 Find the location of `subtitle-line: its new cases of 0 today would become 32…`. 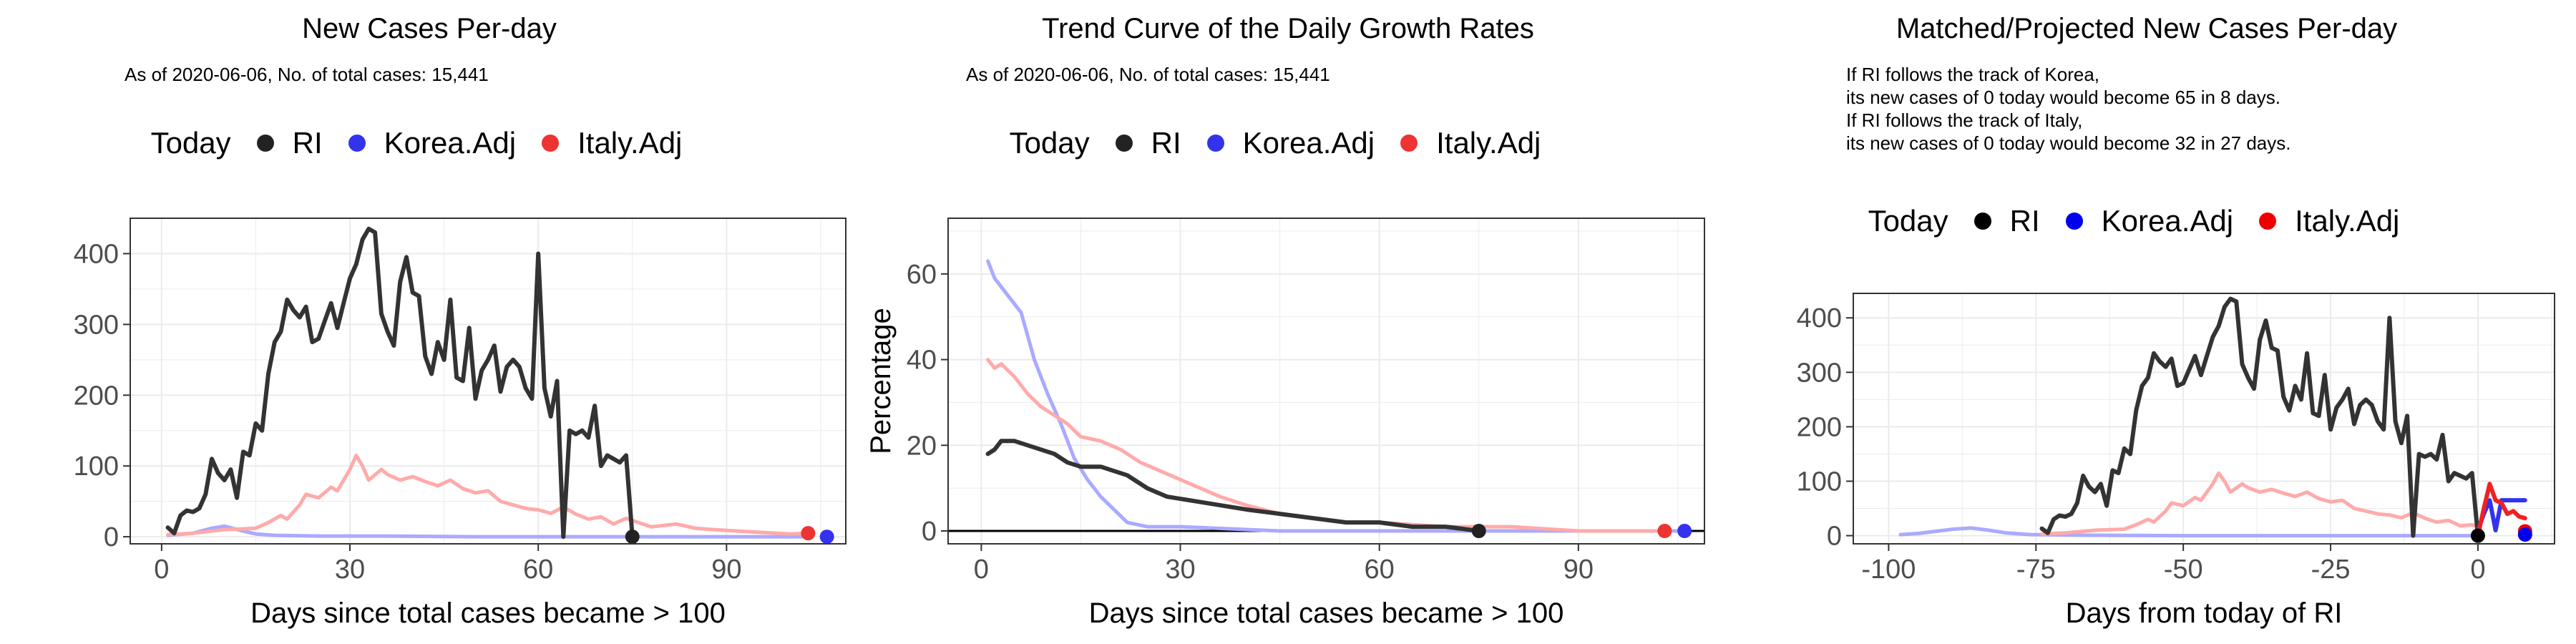

subtitle-line: its new cases of 0 today would become 32… is located at coordinates (2068, 143).